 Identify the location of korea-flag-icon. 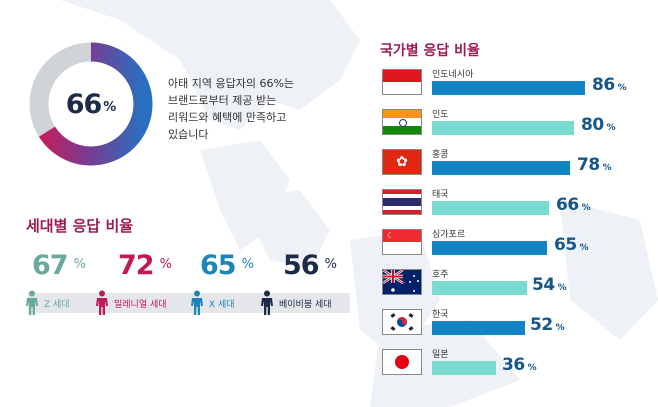
(402, 322).